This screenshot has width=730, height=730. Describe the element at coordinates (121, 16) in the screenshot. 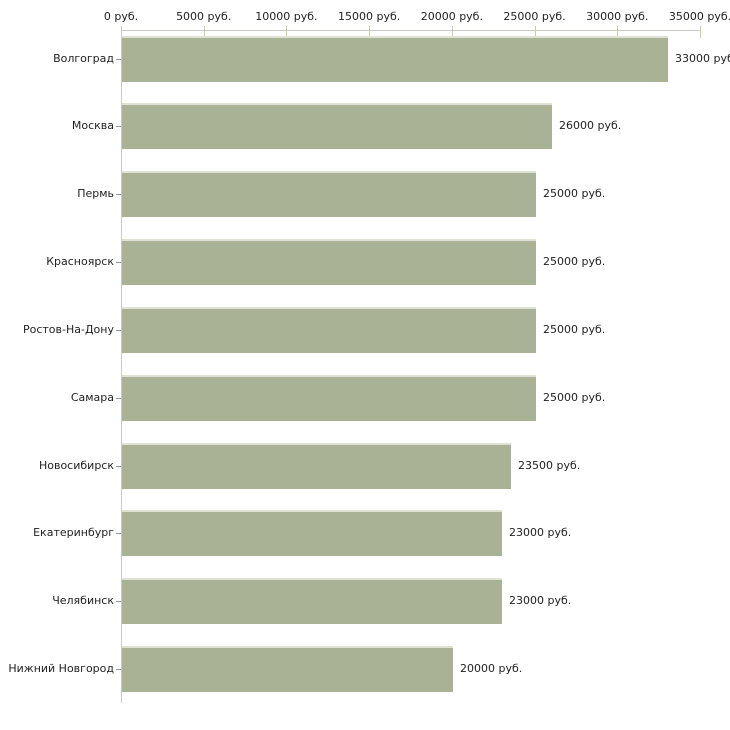

I see `x-axis-tick-label: 0 руб.` at that location.